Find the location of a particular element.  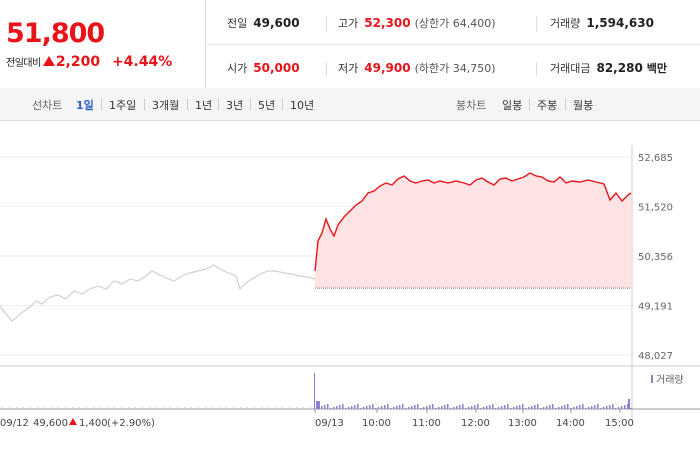

stat-open: 시가 50,000 is located at coordinates (263, 68).